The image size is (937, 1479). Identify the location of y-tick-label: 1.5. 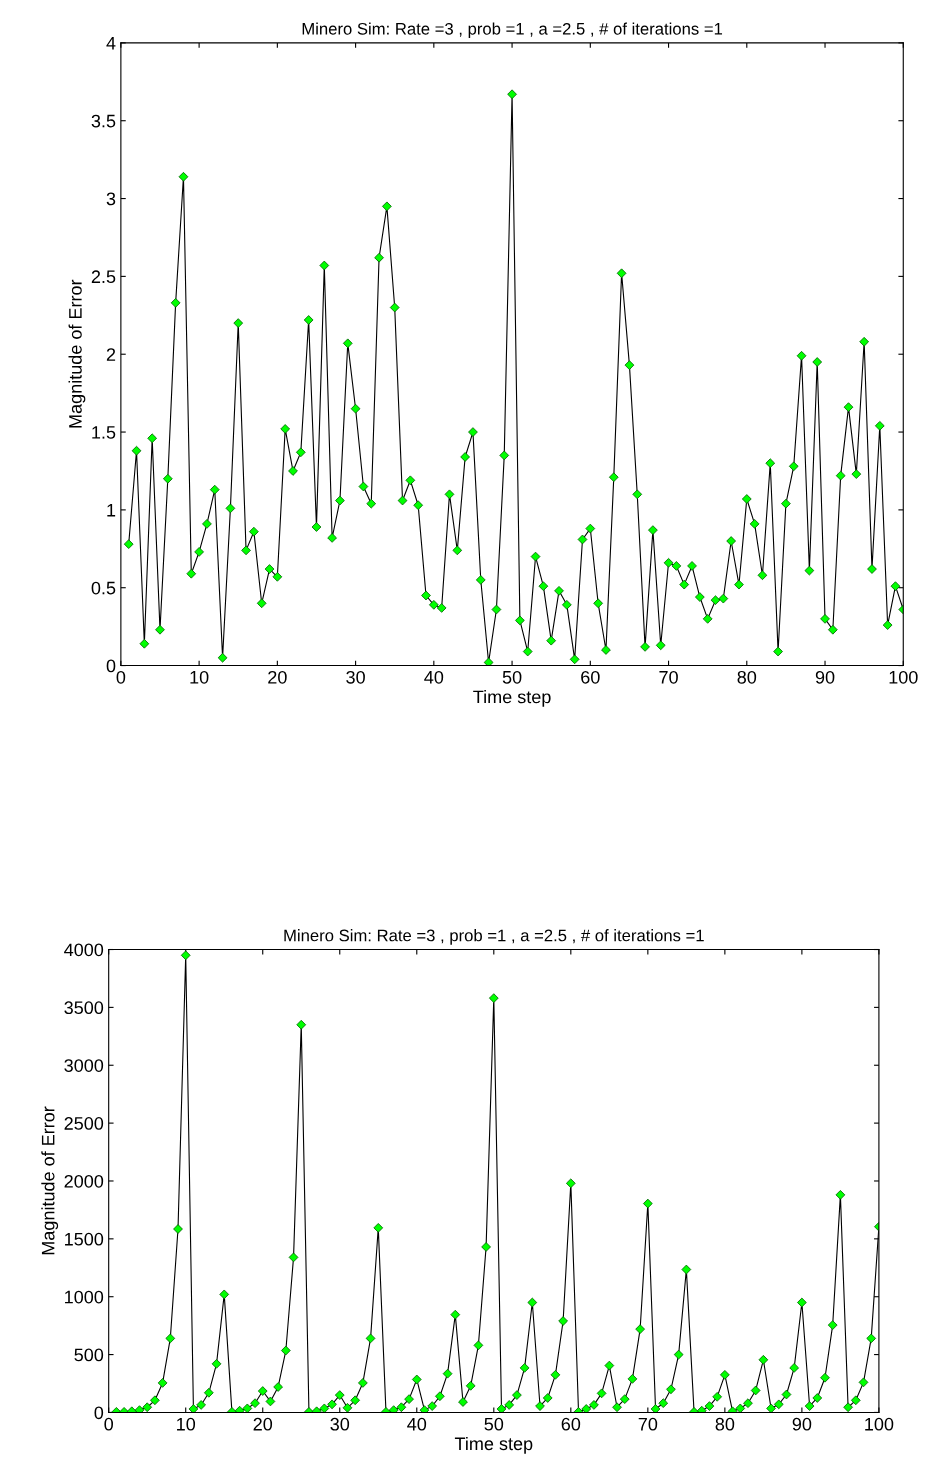
(104, 432).